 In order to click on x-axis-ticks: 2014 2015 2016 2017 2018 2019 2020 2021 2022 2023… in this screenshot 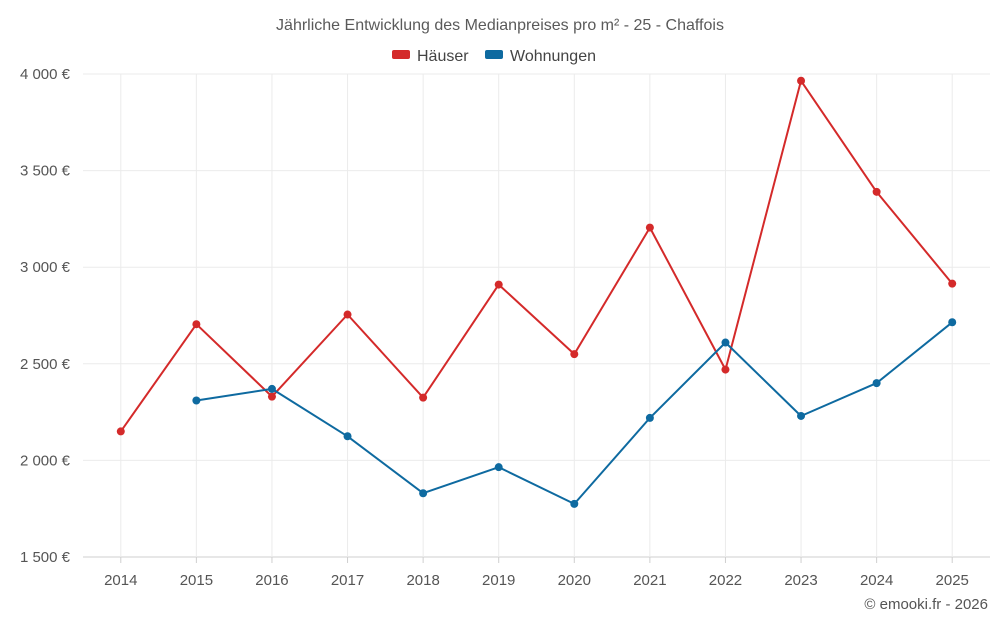, I will do `click(536, 573)`.